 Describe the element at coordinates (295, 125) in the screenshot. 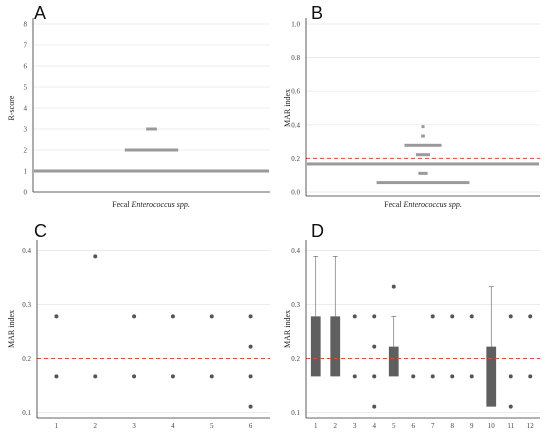

I see `panel-b-ytick-label: 0.4` at that location.